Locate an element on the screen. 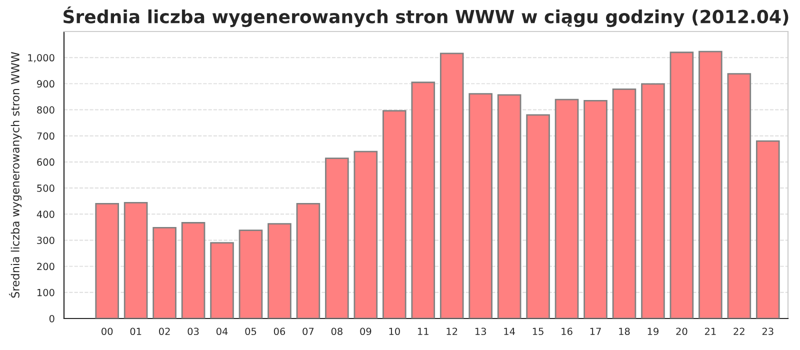 This screenshot has height=350, width=800. x-tick-label: 00 is located at coordinates (107, 332).